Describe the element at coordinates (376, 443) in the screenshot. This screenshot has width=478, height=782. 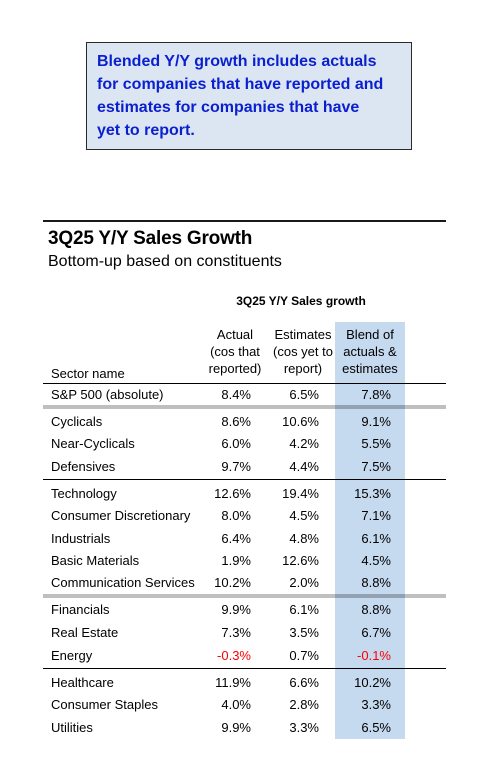
I see `blend-value: 5.5%` at that location.